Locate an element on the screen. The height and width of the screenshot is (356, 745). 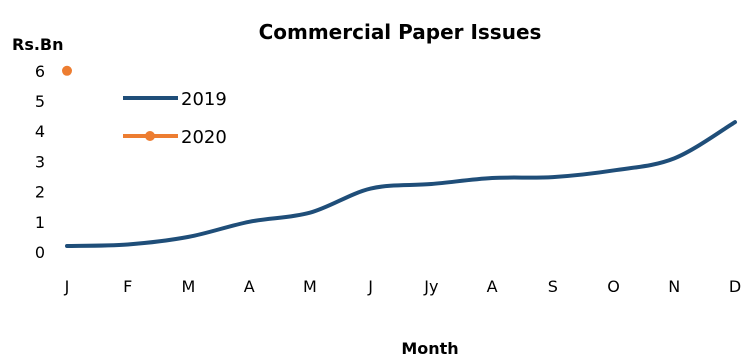
x-tick-label: S is located at coordinates (553, 286).